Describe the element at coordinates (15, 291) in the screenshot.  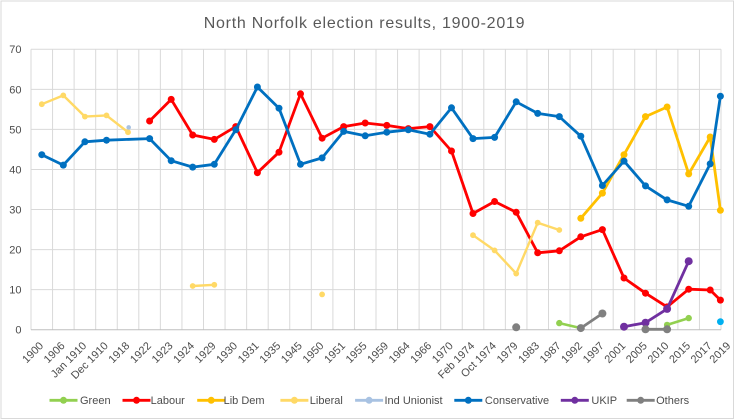
I see `svg-text: 10` at that location.